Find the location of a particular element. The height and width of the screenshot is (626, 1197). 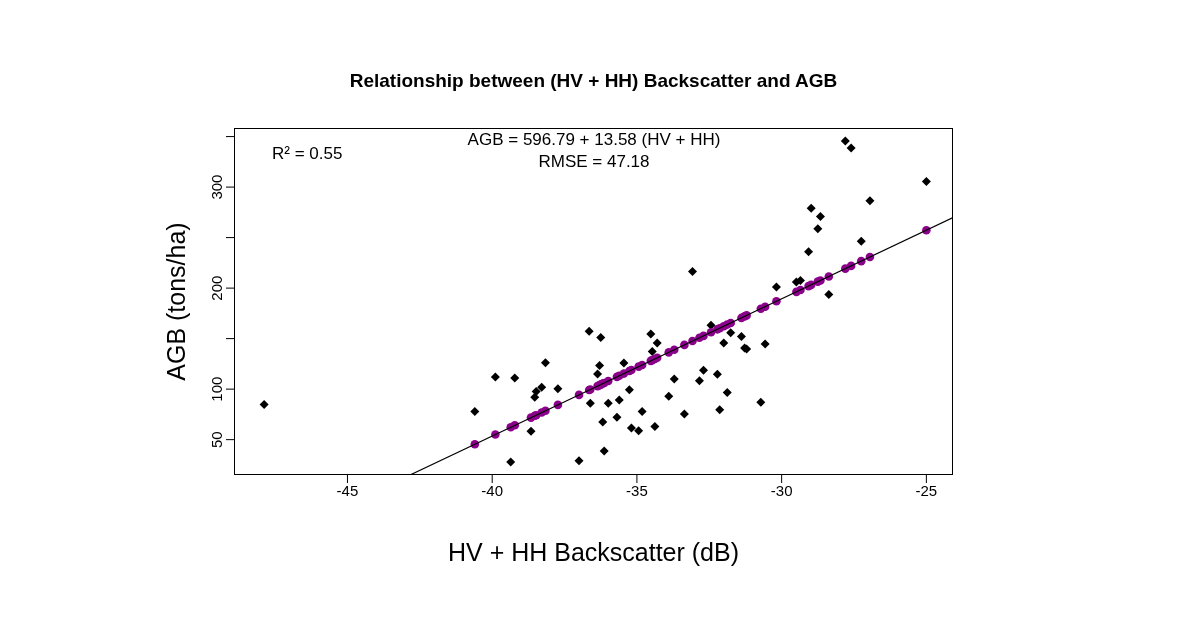

x-tick-label: -30 is located at coordinates (781, 490).